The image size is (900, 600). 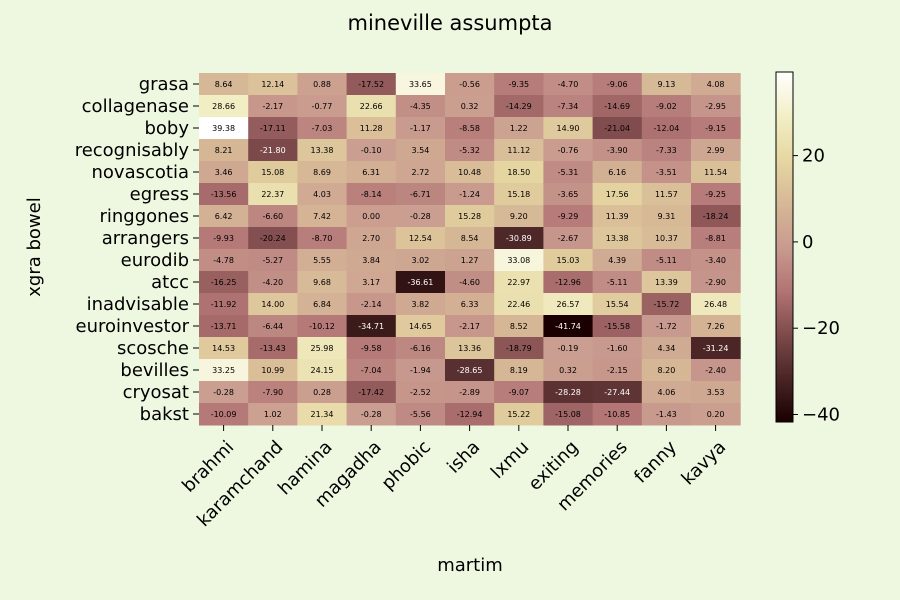 What do you see at coordinates (420, 370) in the screenshot?
I see `cell-value-label: -1.94` at bounding box center [420, 370].